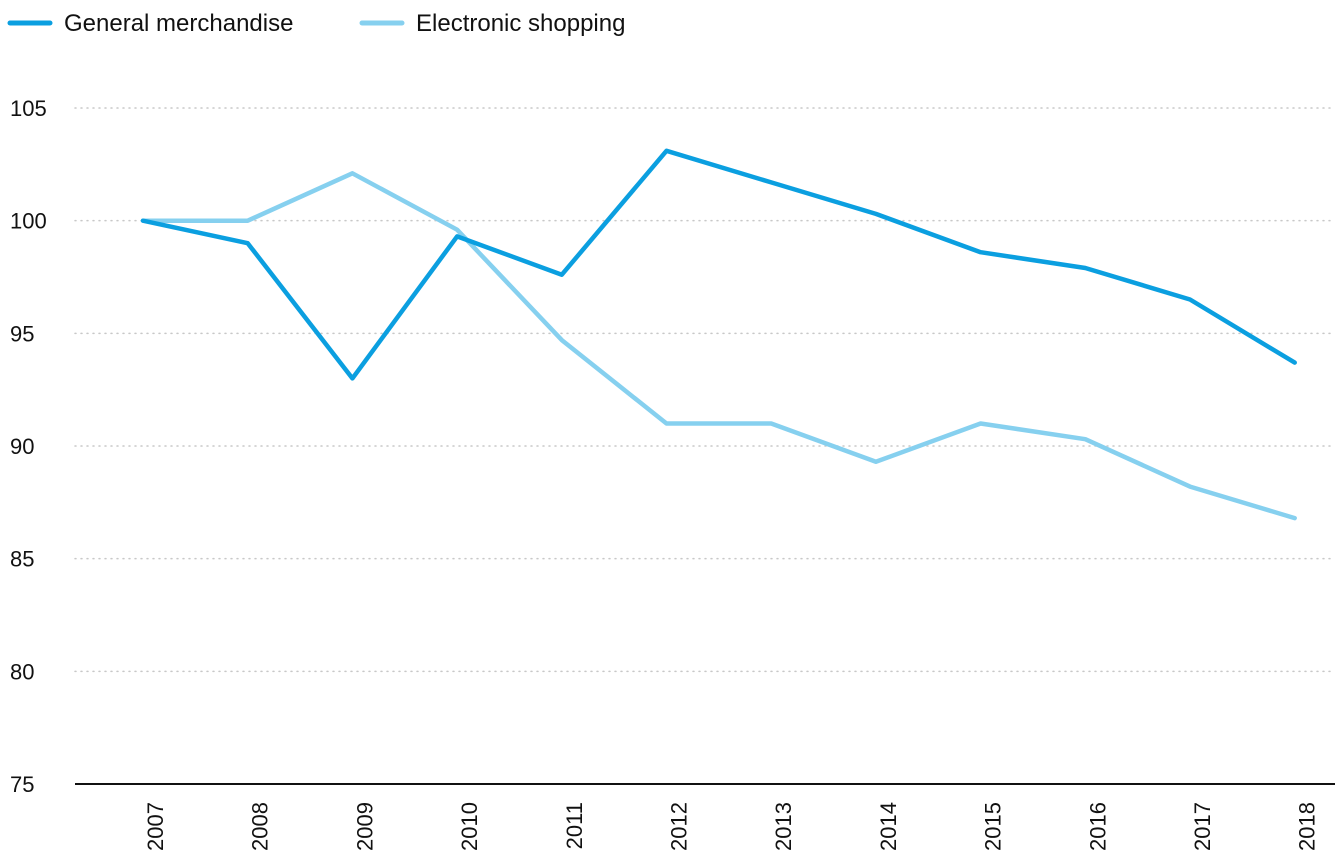 The image size is (1335, 863). I want to click on legend-label-0: General merchandise, so click(178, 23).